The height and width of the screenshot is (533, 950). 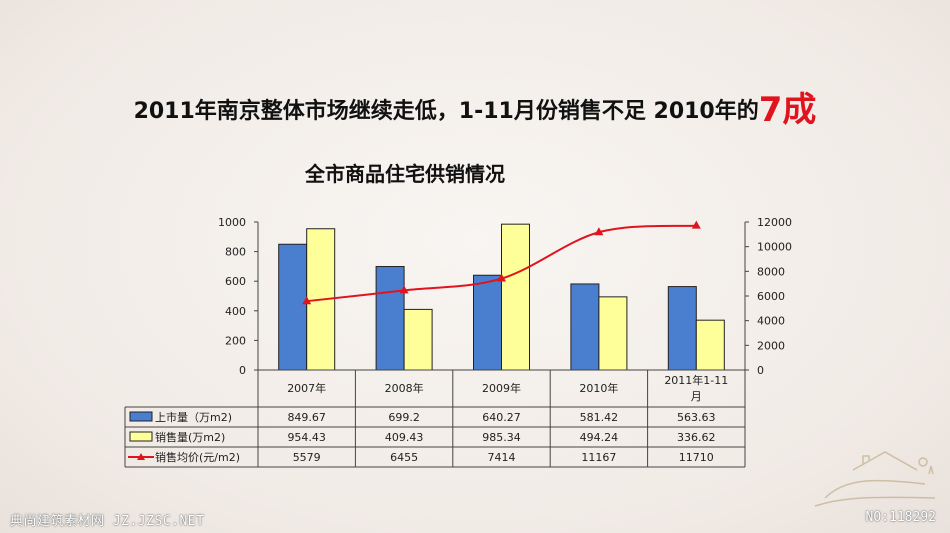 What do you see at coordinates (696, 396) in the screenshot?
I see `category-label: 月` at bounding box center [696, 396].